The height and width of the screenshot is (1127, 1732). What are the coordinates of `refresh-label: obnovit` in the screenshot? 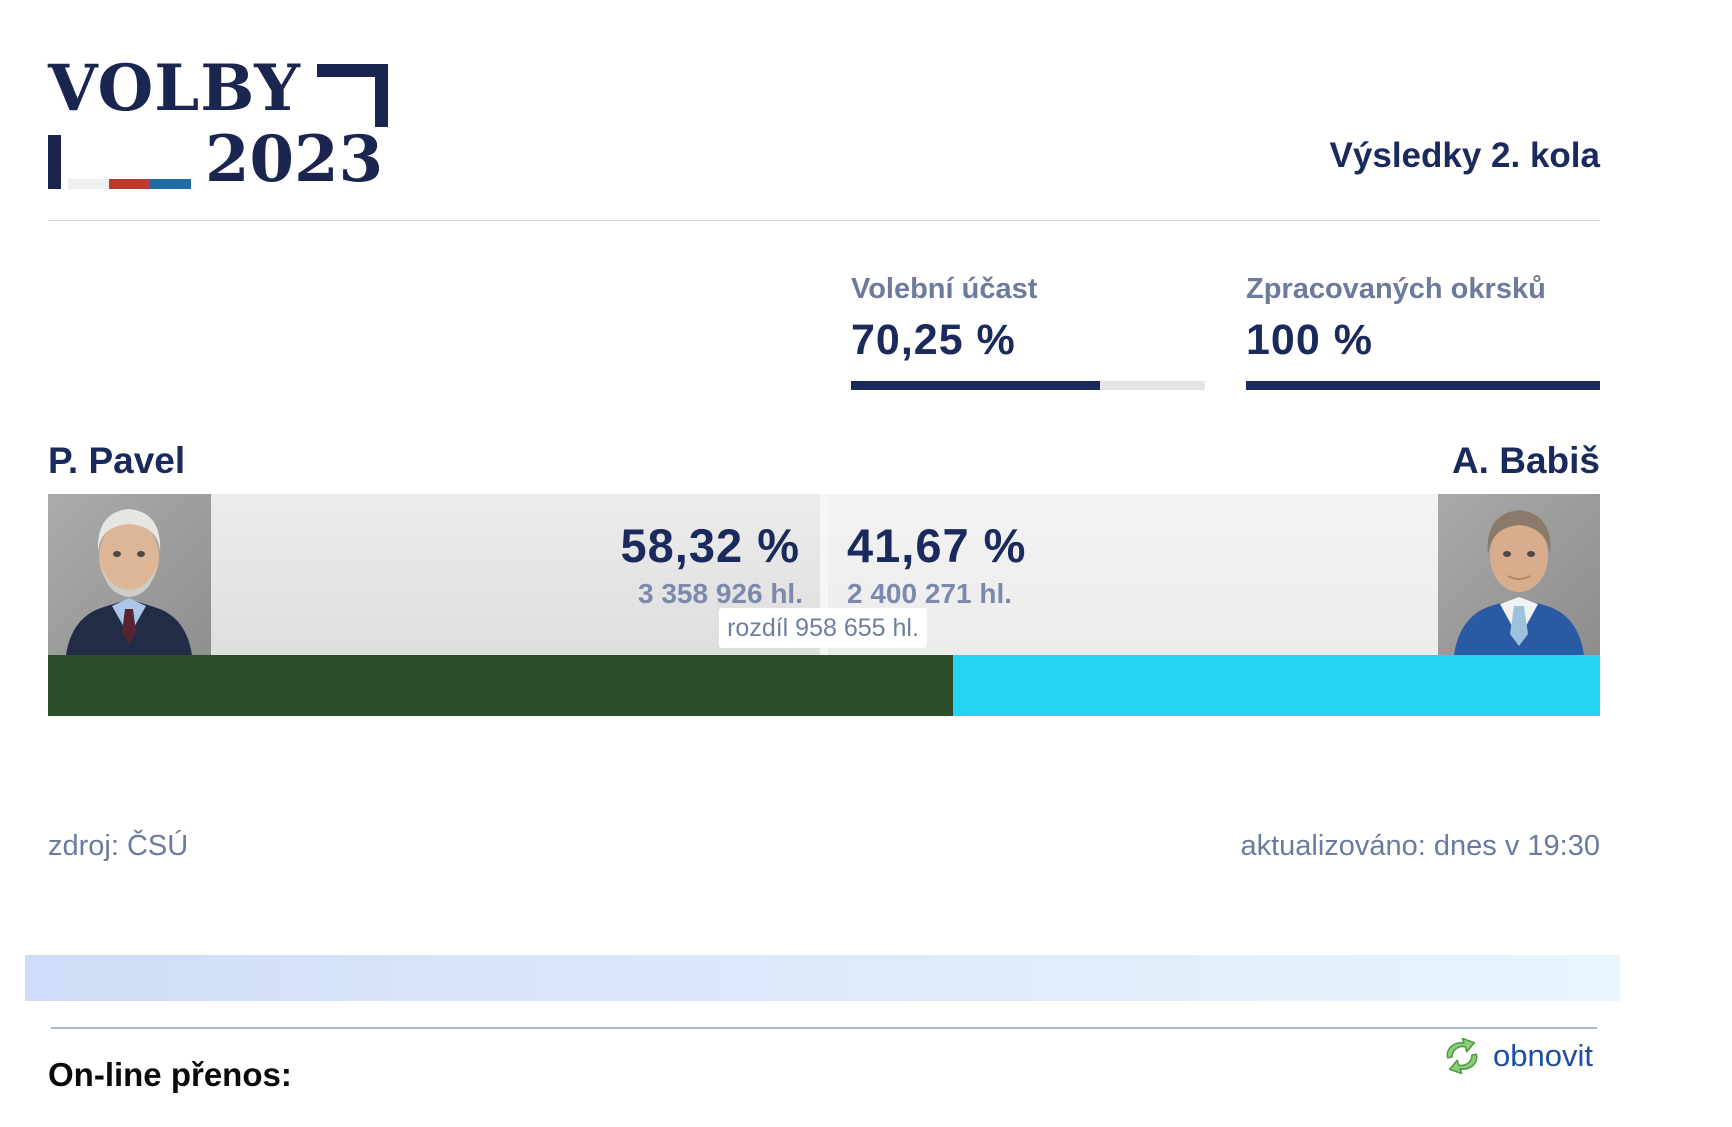 It's located at (1543, 1055).